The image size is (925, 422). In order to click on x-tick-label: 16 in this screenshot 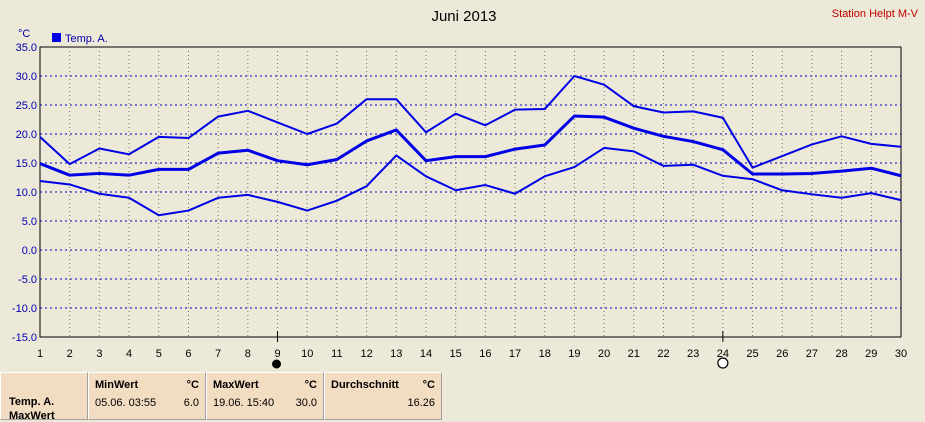, I will do `click(485, 354)`.